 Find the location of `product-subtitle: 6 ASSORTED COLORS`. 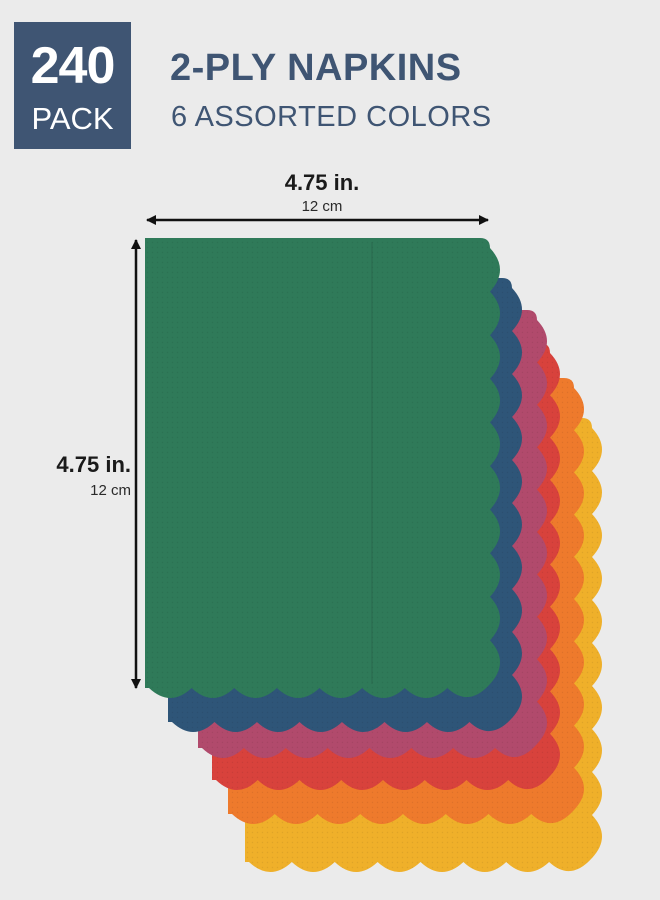

product-subtitle: 6 ASSORTED COLORS is located at coordinates (331, 117).